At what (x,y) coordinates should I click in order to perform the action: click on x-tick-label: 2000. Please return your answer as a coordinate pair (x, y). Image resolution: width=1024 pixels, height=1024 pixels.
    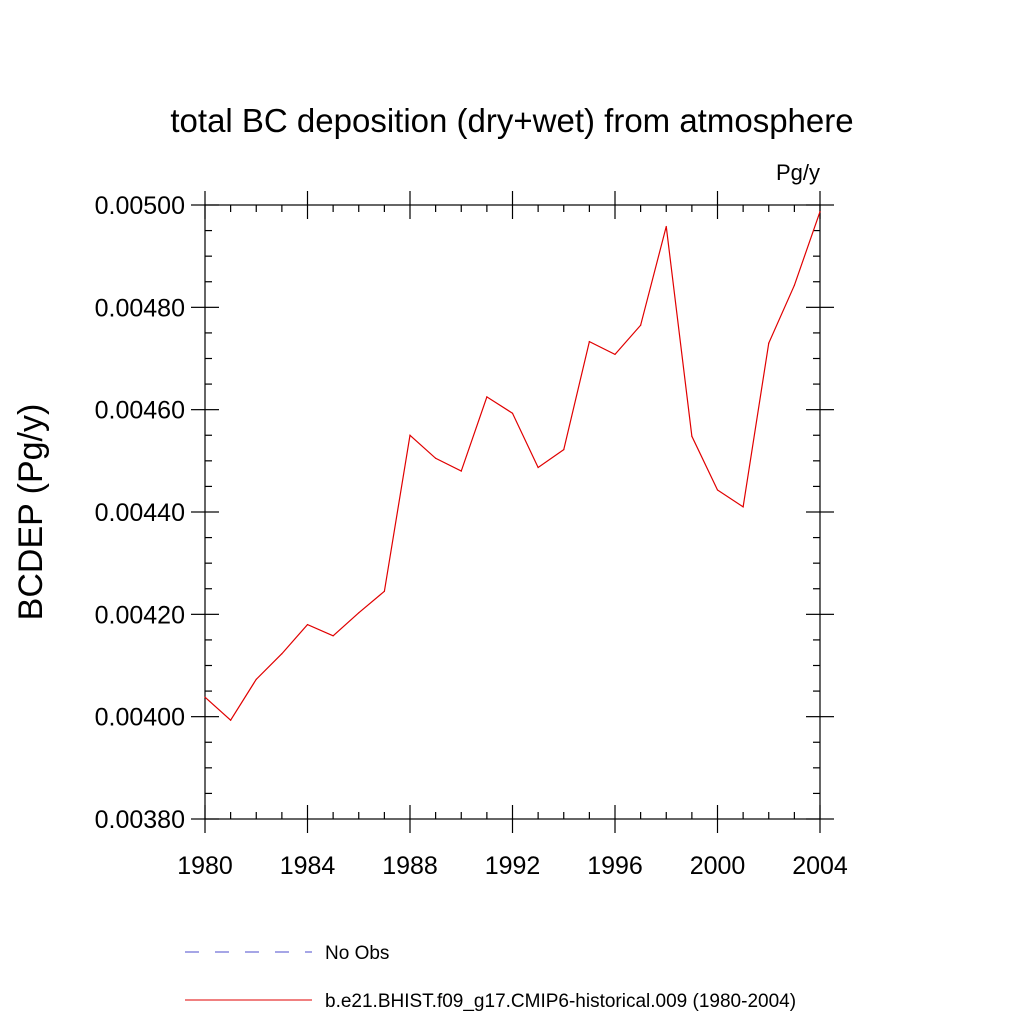
    Looking at the image, I should click on (718, 866).